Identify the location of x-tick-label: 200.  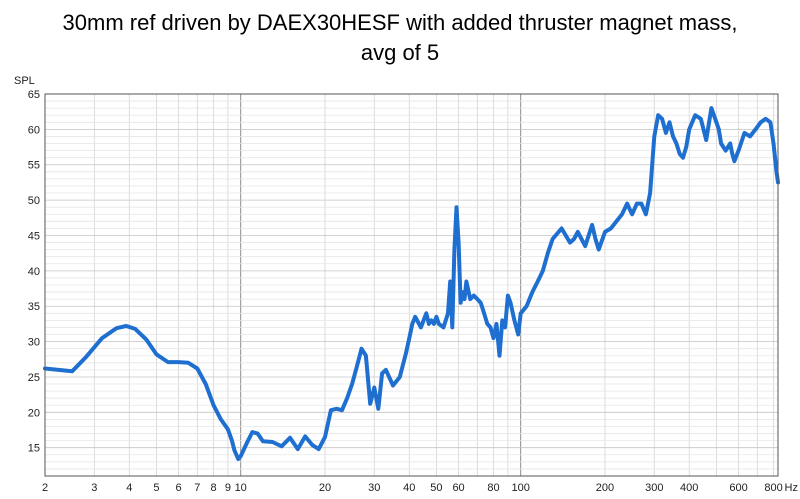
(605, 488).